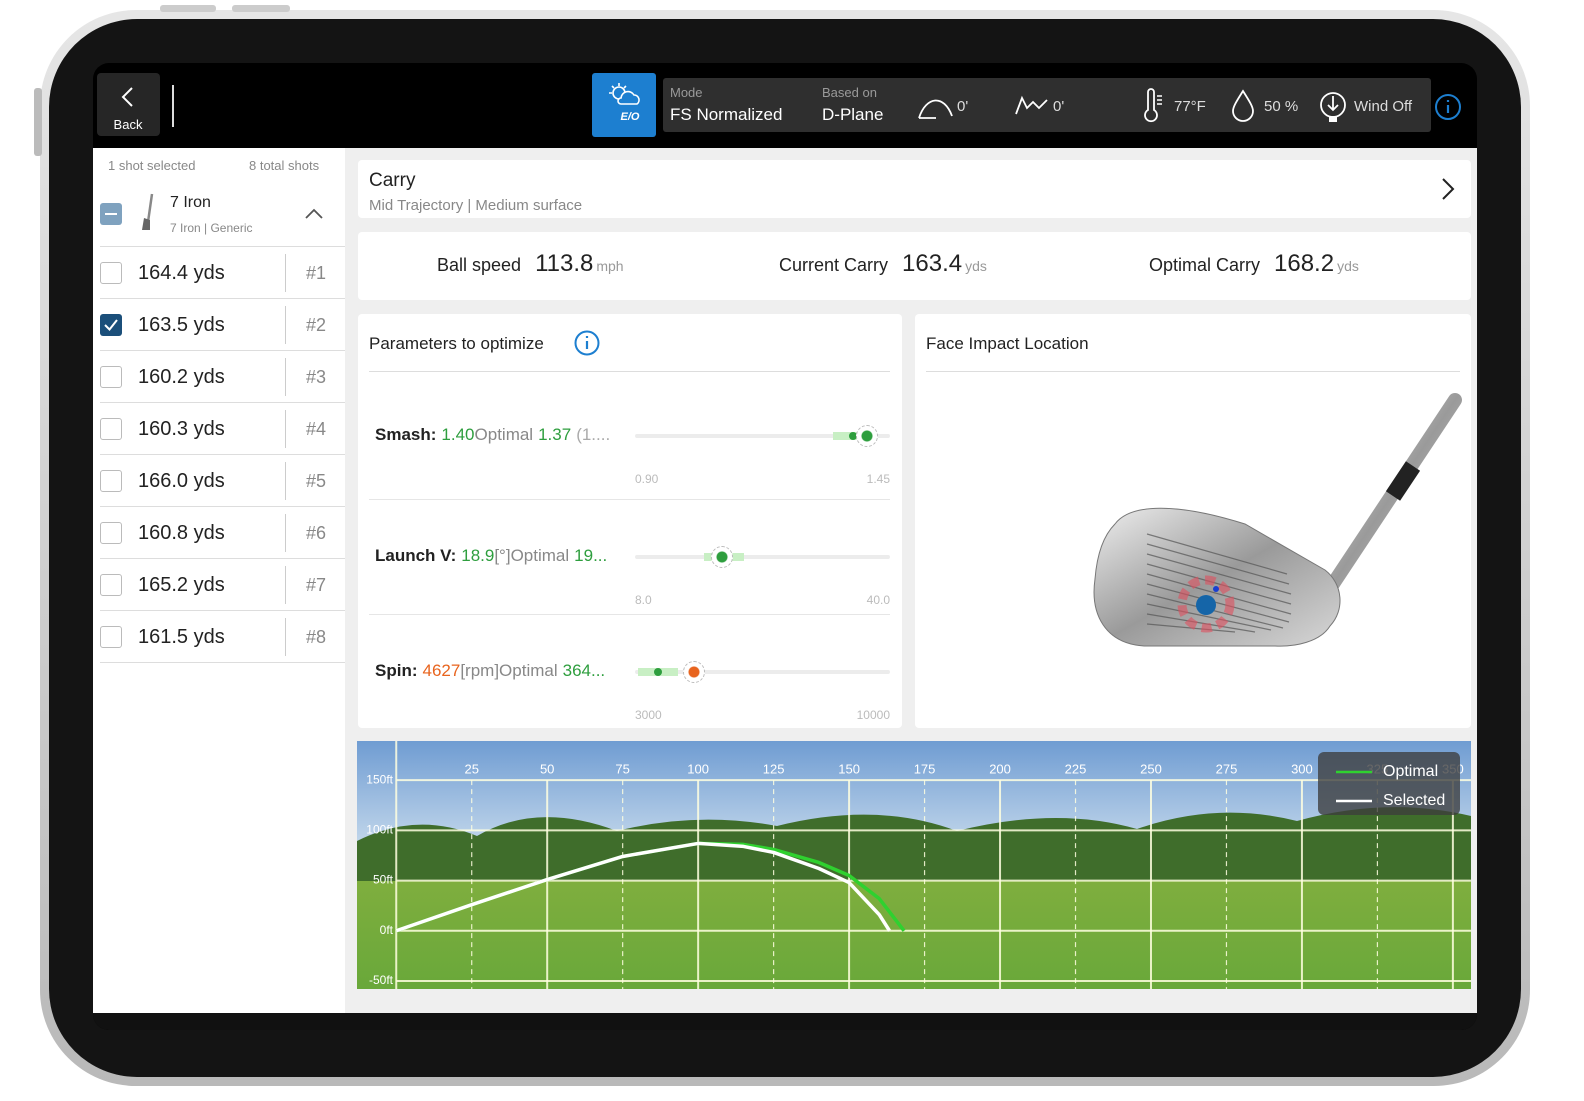 The image size is (1584, 1101). What do you see at coordinates (127, 97) in the screenshot?
I see `back-icon` at bounding box center [127, 97].